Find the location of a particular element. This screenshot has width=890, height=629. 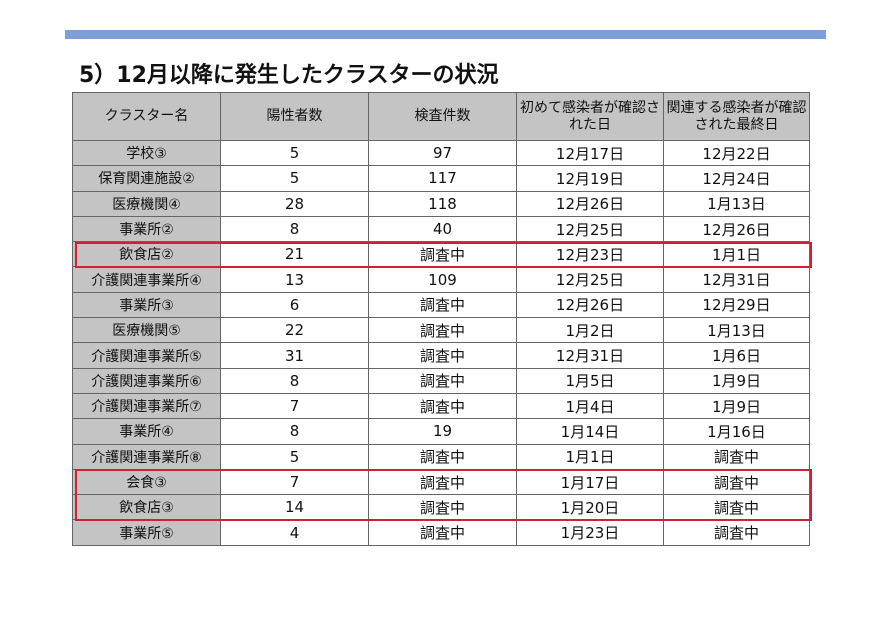

table-row: 会食③ 7 調査中 1月17日 調査中 is located at coordinates (441, 482).